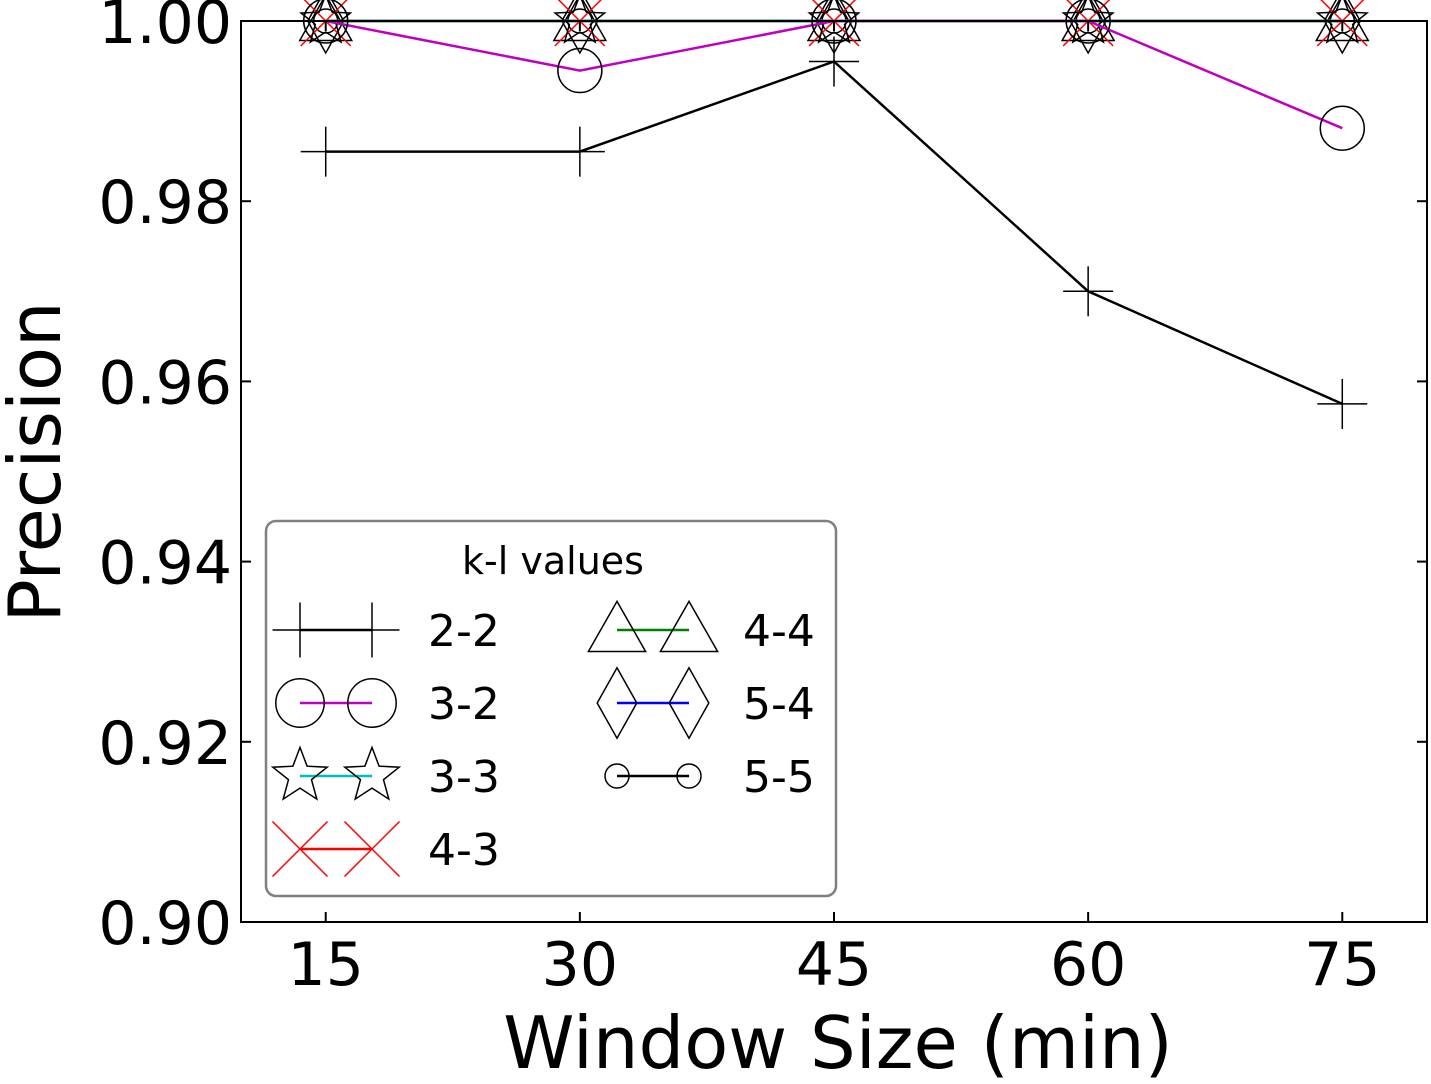 The height and width of the screenshot is (1084, 1431). What do you see at coordinates (165, 564) in the screenshot?
I see `y-tick-label: 0.94` at bounding box center [165, 564].